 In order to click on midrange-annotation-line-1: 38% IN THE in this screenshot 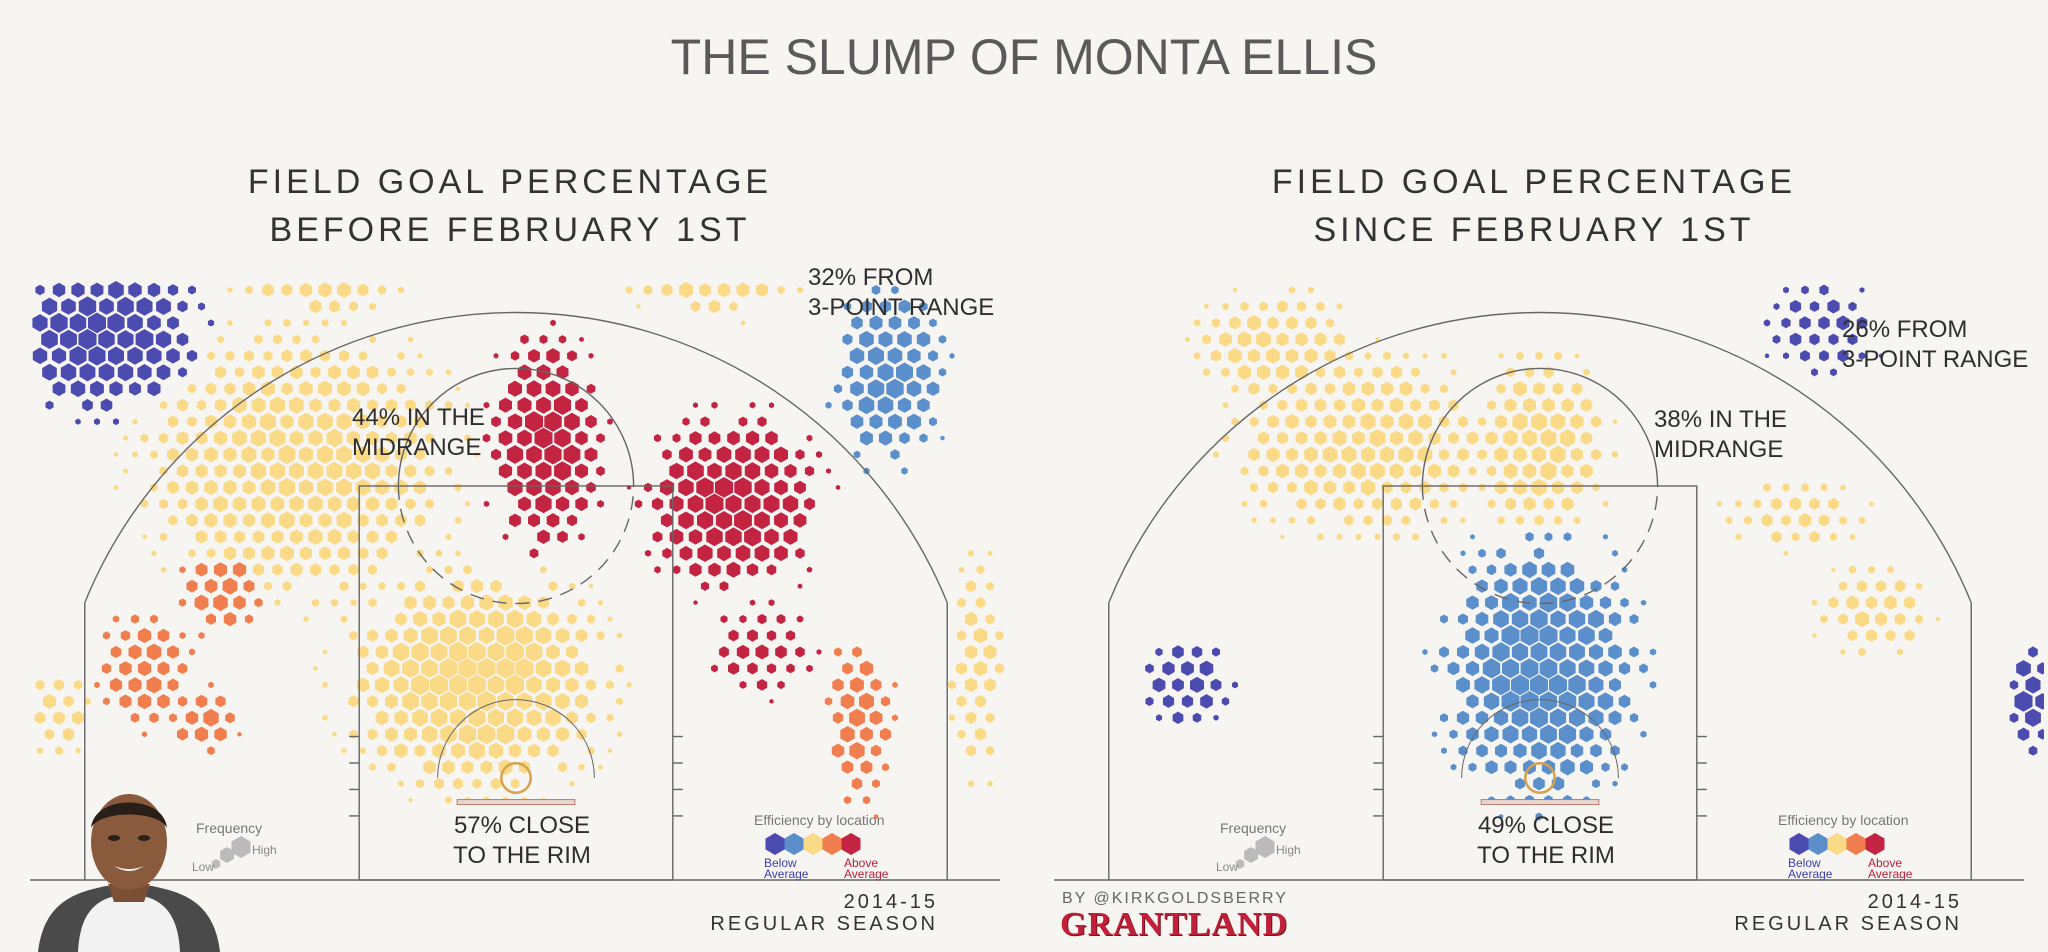, I will do `click(1720, 419)`.